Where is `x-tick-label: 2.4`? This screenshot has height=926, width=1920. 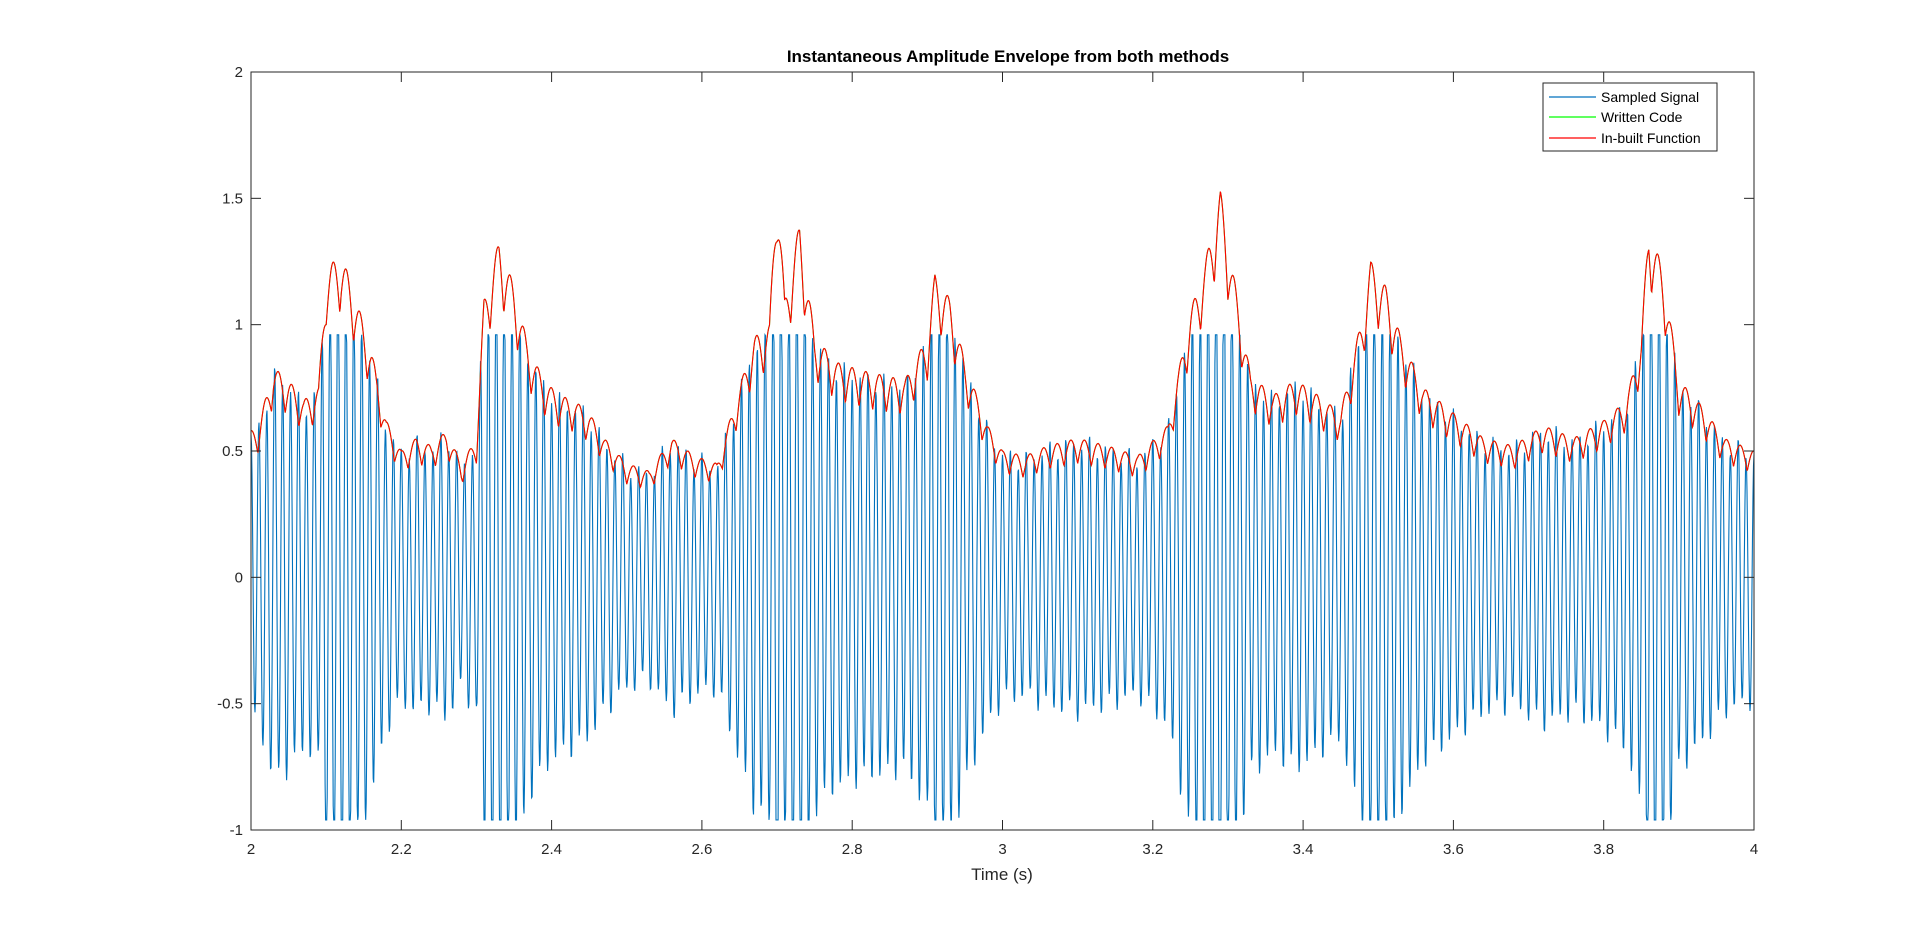 x-tick-label: 2.4 is located at coordinates (551, 849).